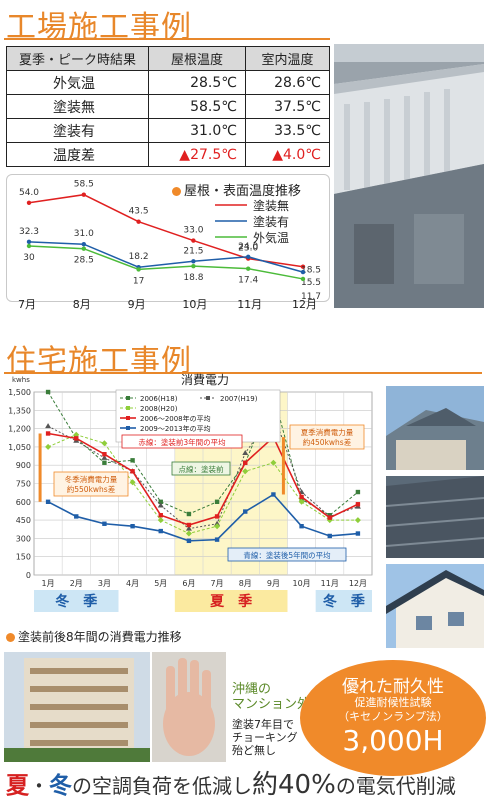 The height and width of the screenshot is (800, 486). I want to click on legend-label: 塗装無, so click(271, 205).